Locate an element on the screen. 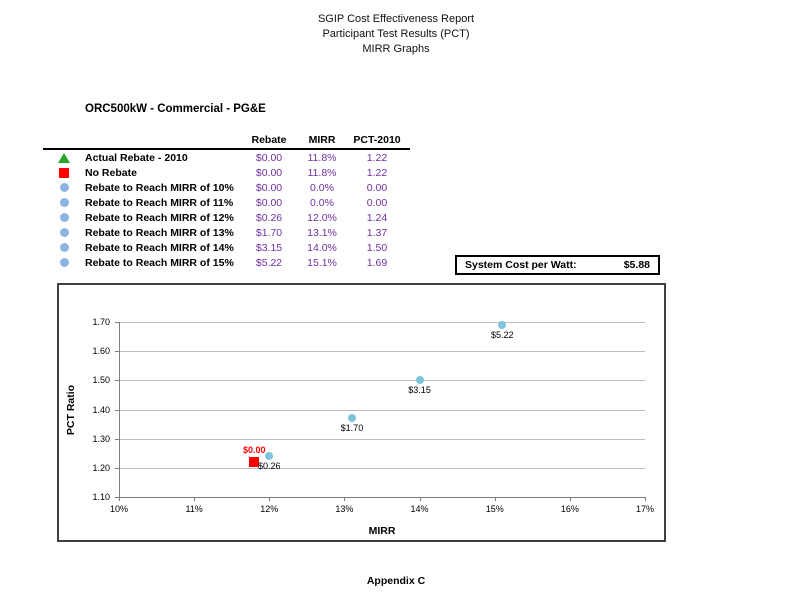 Image resolution: width=792 pixels, height=612 pixels. x-tick-label: 12% is located at coordinates (269, 509).